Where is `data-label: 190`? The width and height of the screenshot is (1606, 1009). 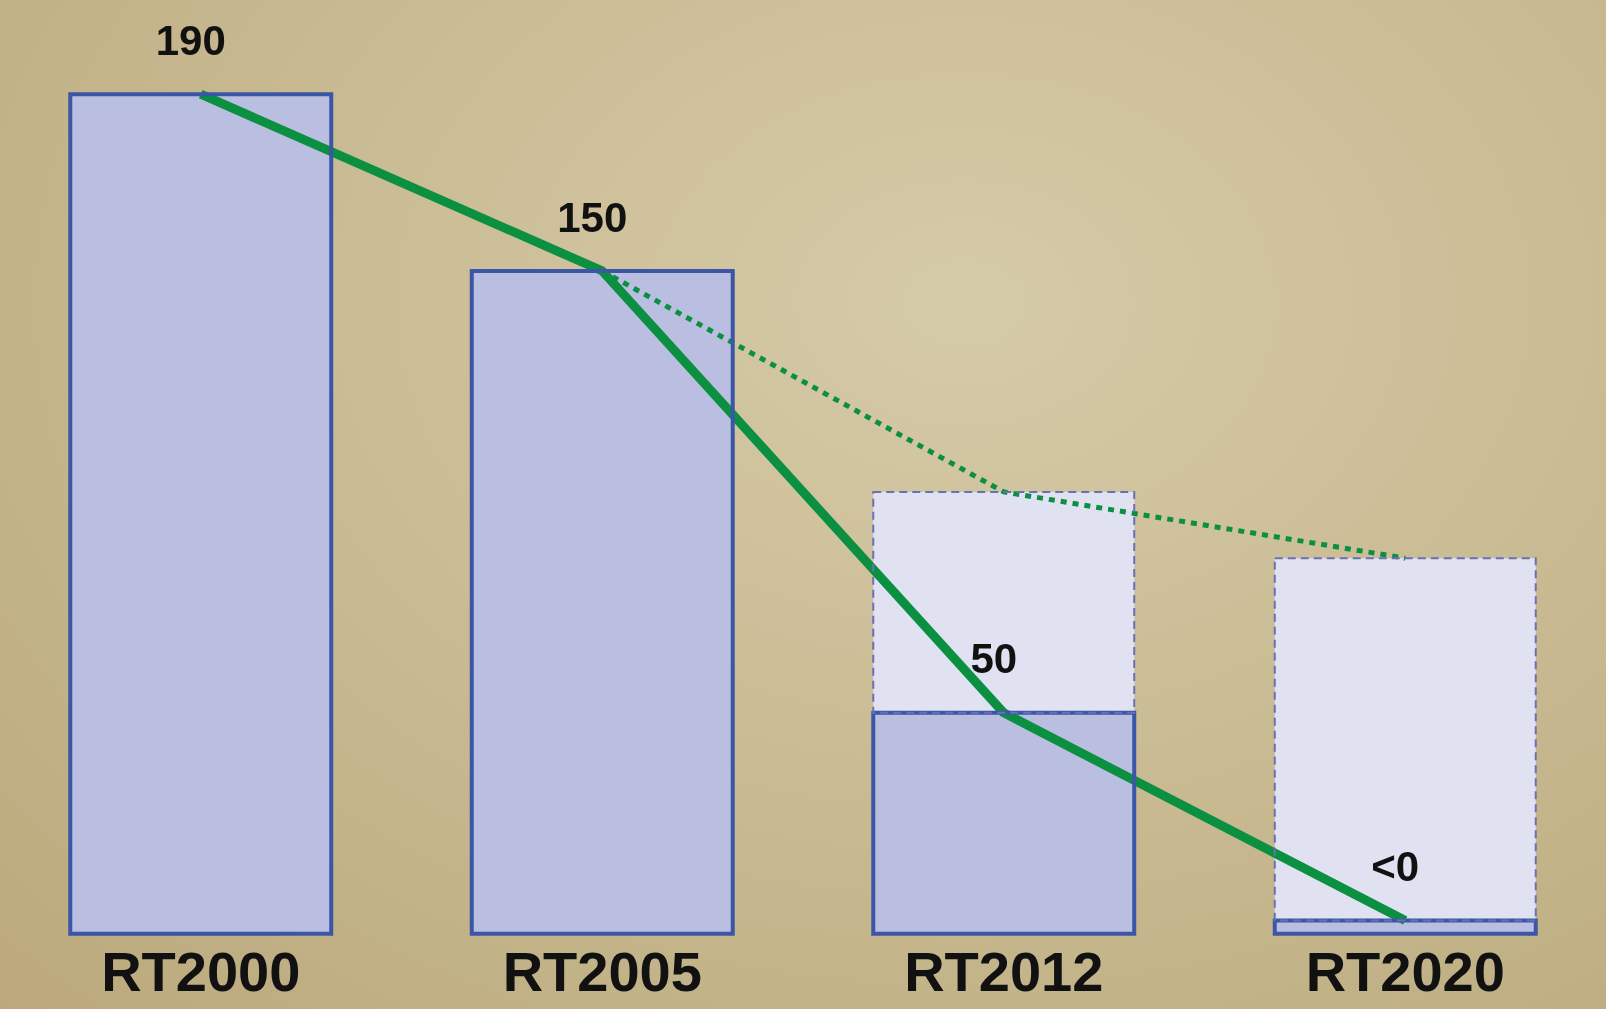
data-label: 190 is located at coordinates (190, 40).